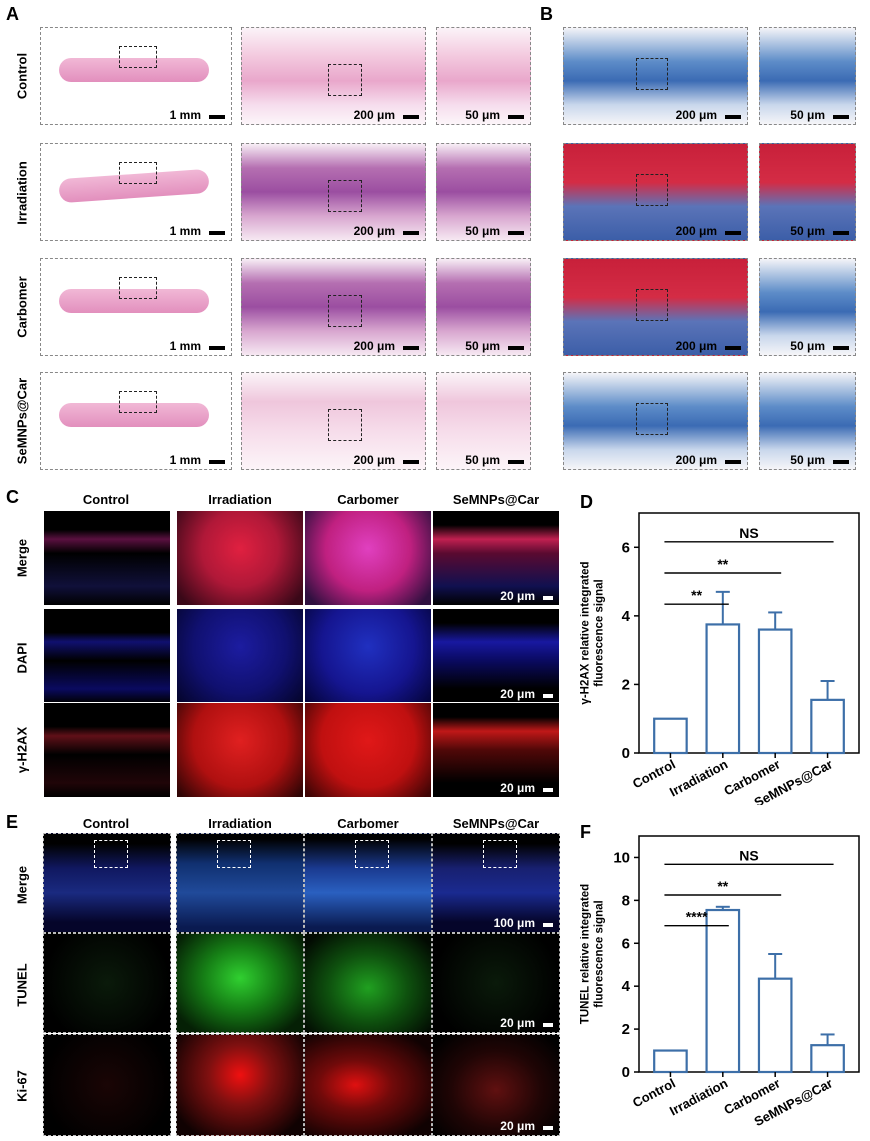 The width and height of the screenshot is (870, 1141). What do you see at coordinates (22, 558) in the screenshot?
I see `c-row-merge: Merge` at bounding box center [22, 558].